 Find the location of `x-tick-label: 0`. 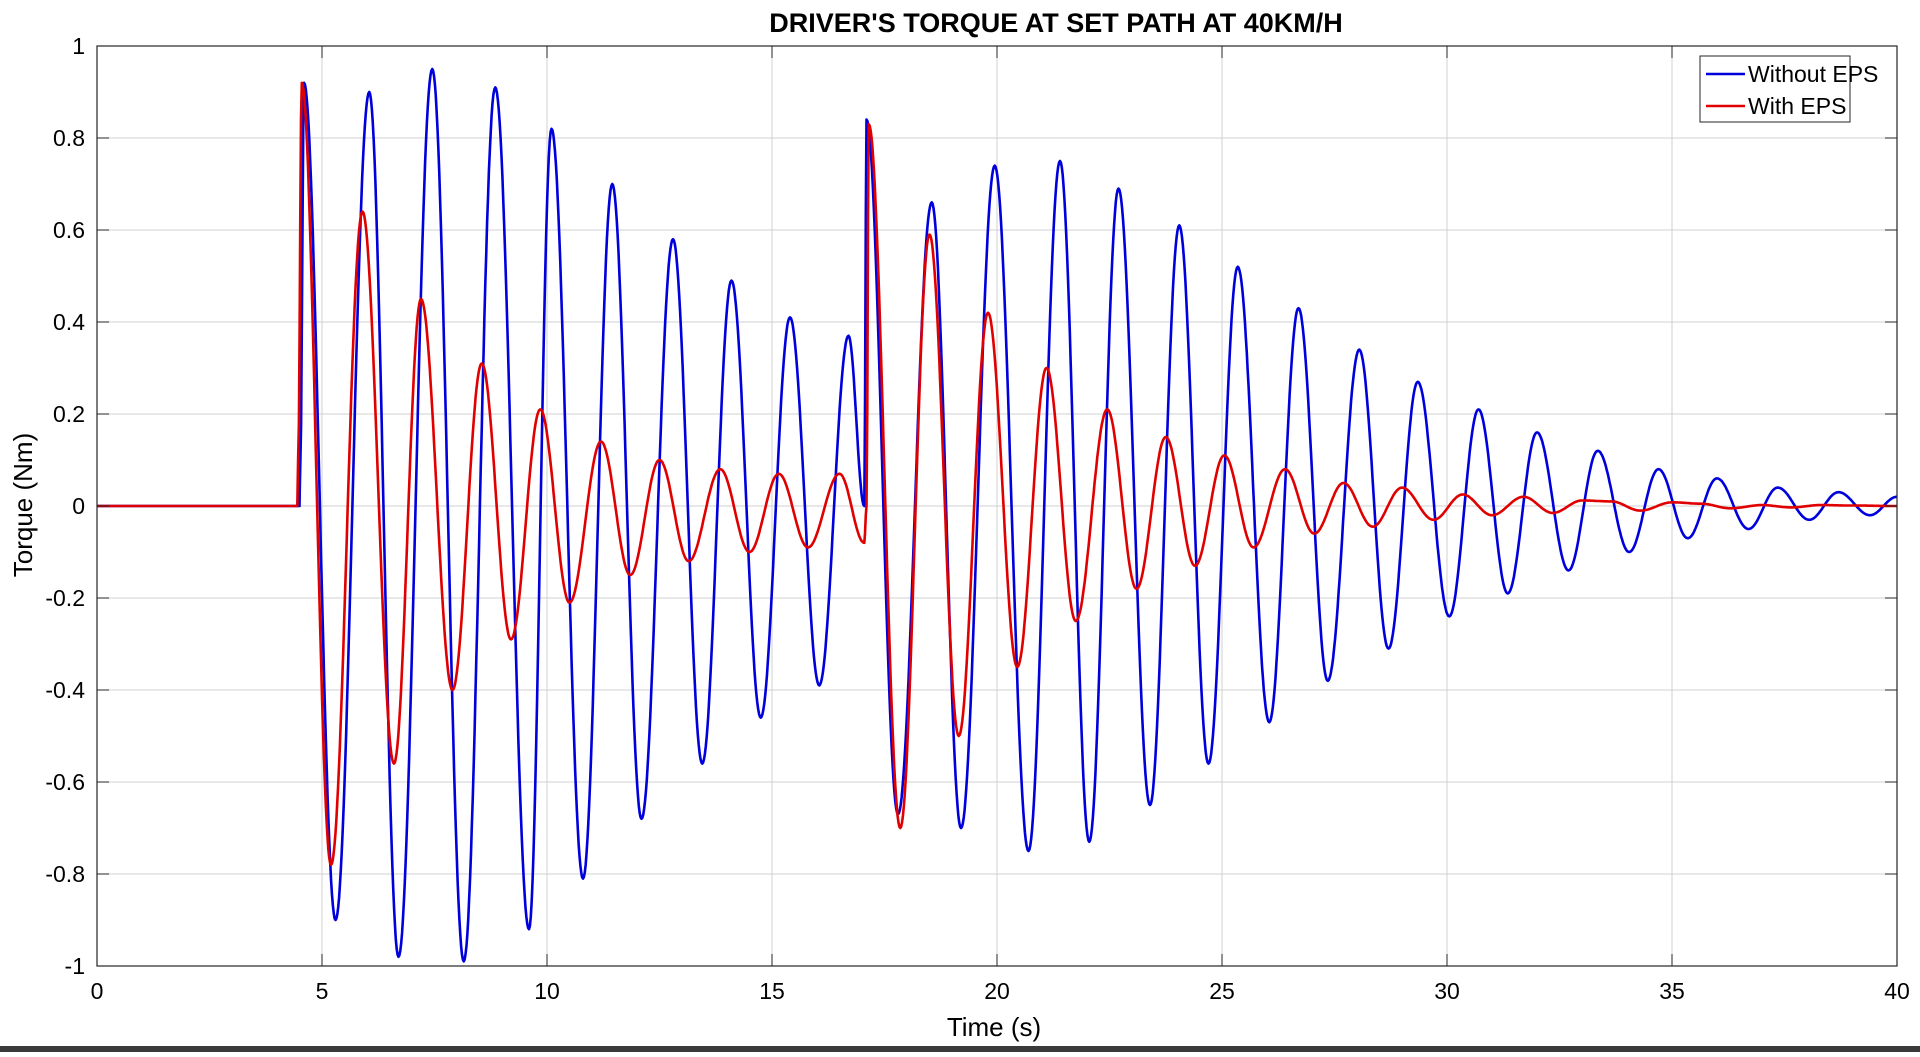

x-tick-label: 0 is located at coordinates (97, 991).